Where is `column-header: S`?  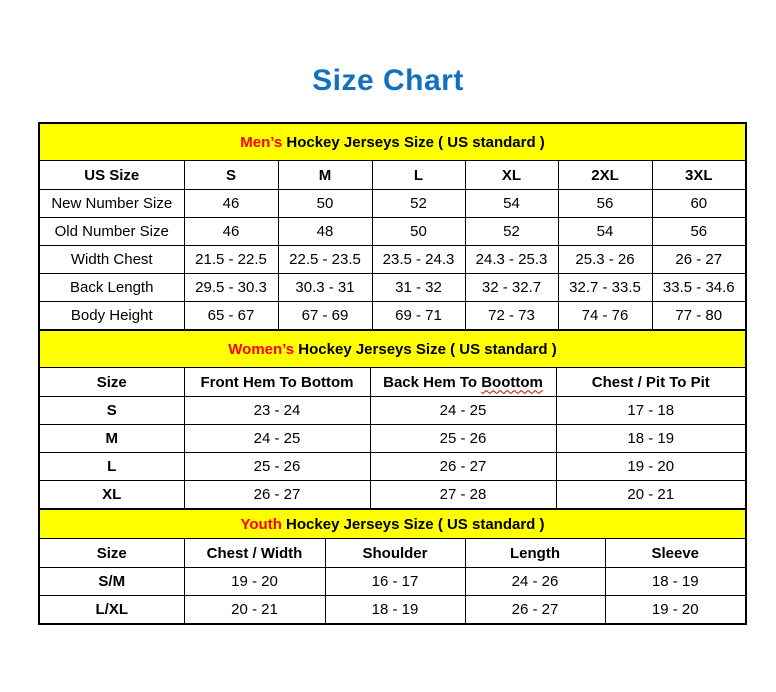
column-header: S is located at coordinates (231, 175).